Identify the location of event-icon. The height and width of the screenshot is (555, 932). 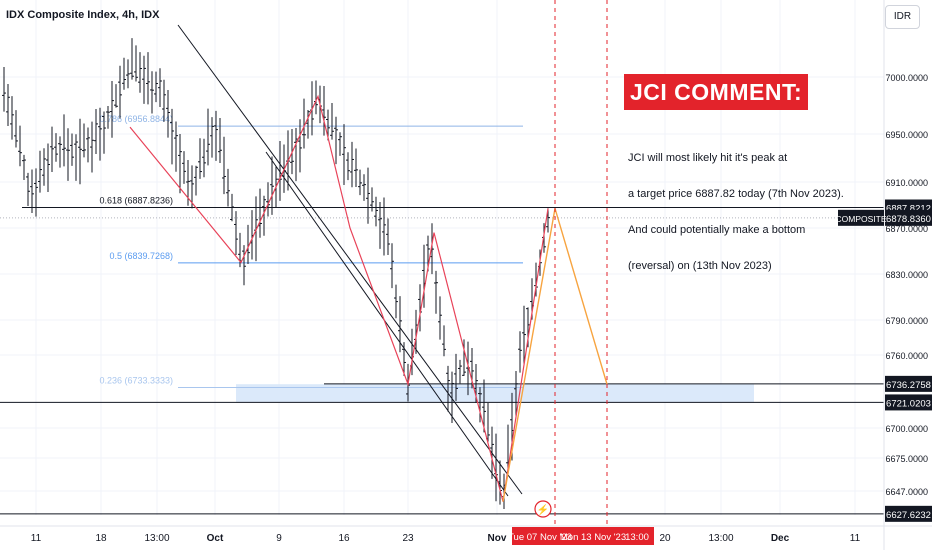
(543, 509).